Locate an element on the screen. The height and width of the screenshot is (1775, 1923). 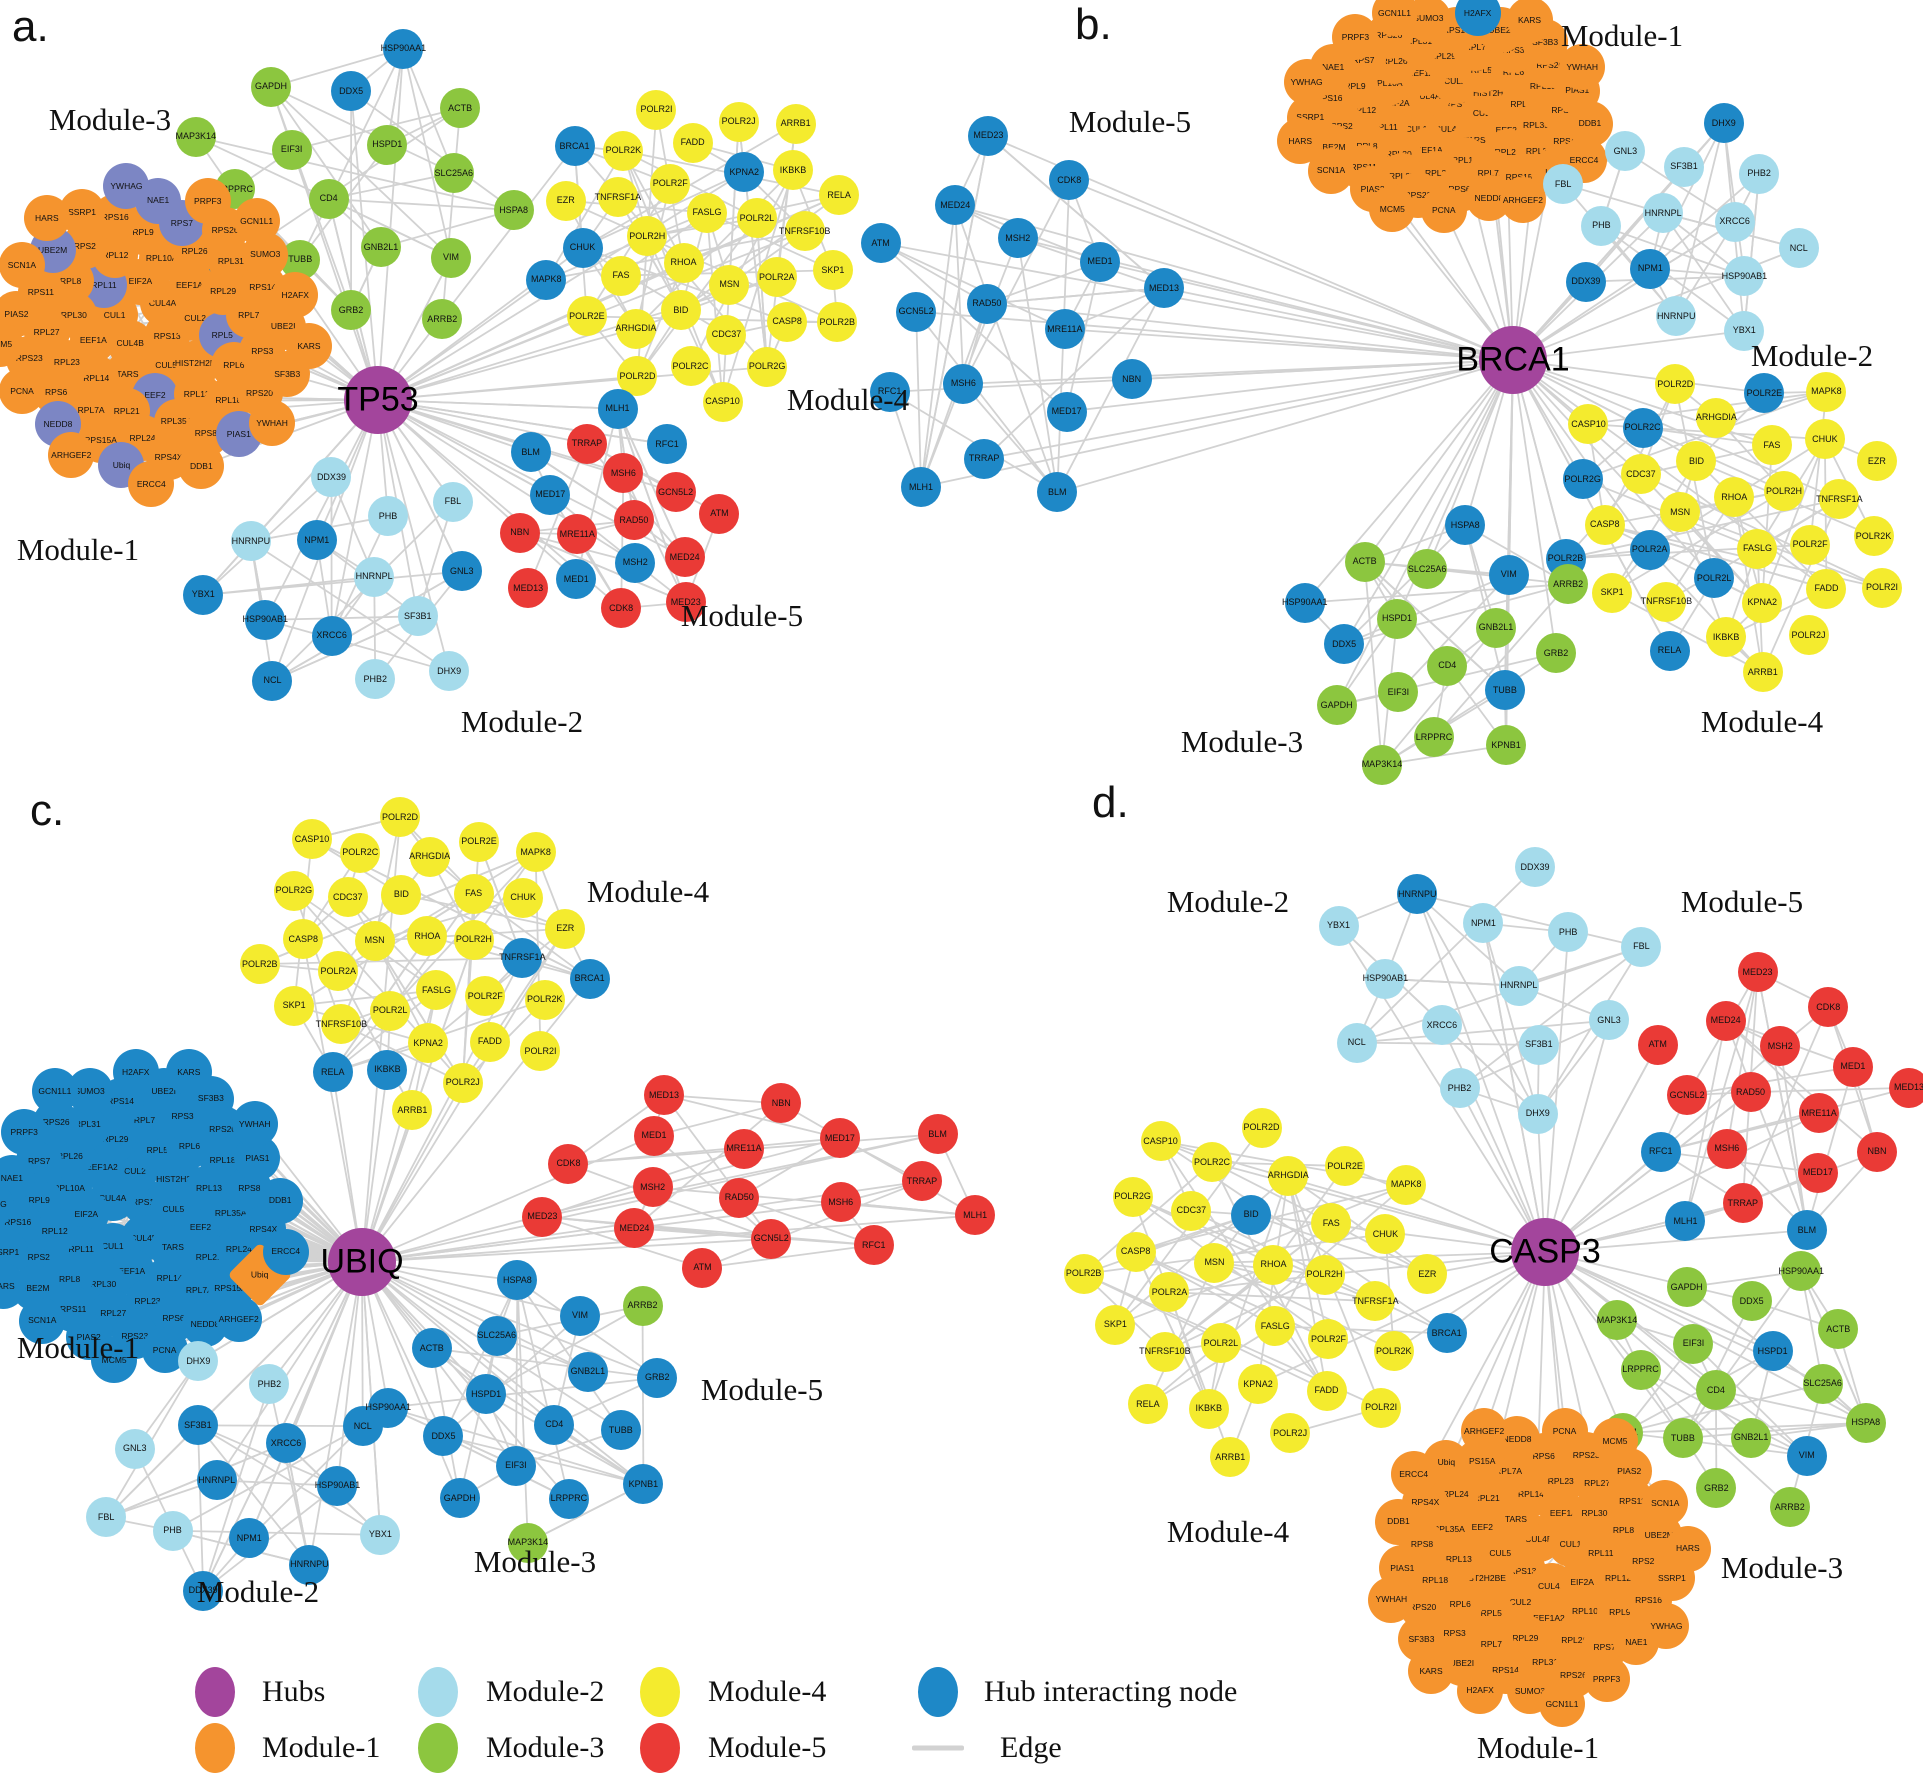
panel-letter-b: b. is located at coordinates (1093, 24).